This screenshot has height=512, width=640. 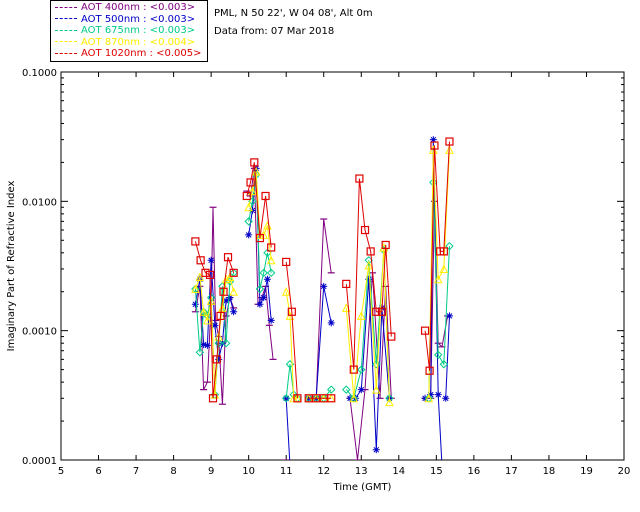 I want to click on legend-label: AOT 870nm : <0.004>, so click(x=138, y=42).